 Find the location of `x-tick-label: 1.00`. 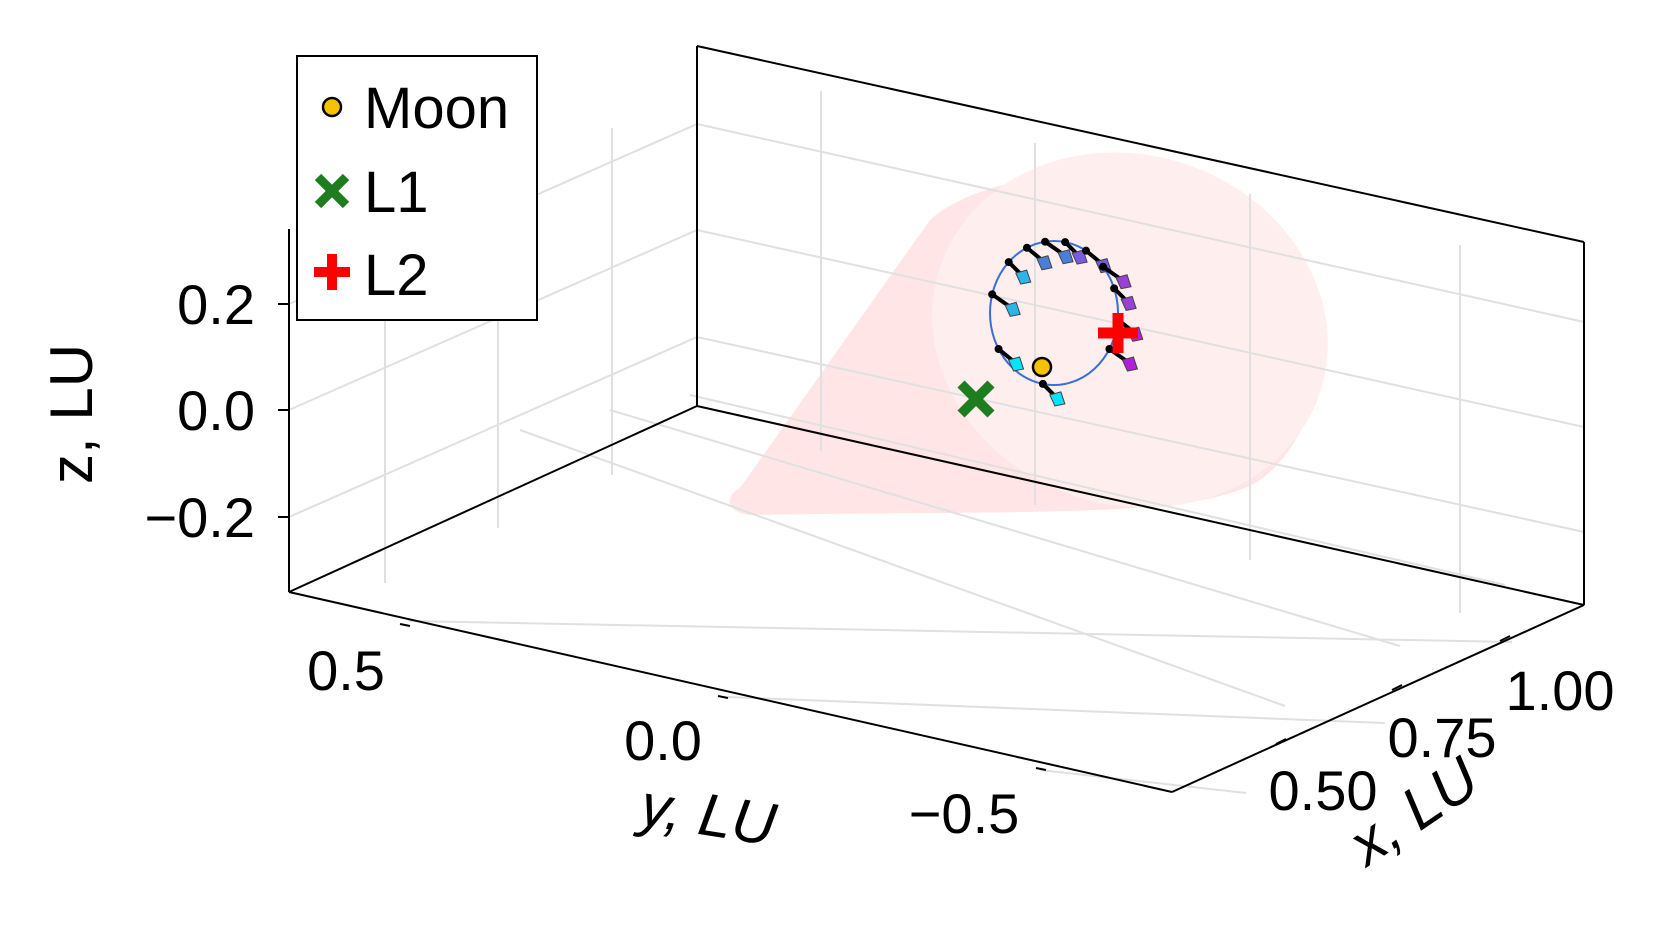

x-tick-label: 1.00 is located at coordinates (1560, 690).